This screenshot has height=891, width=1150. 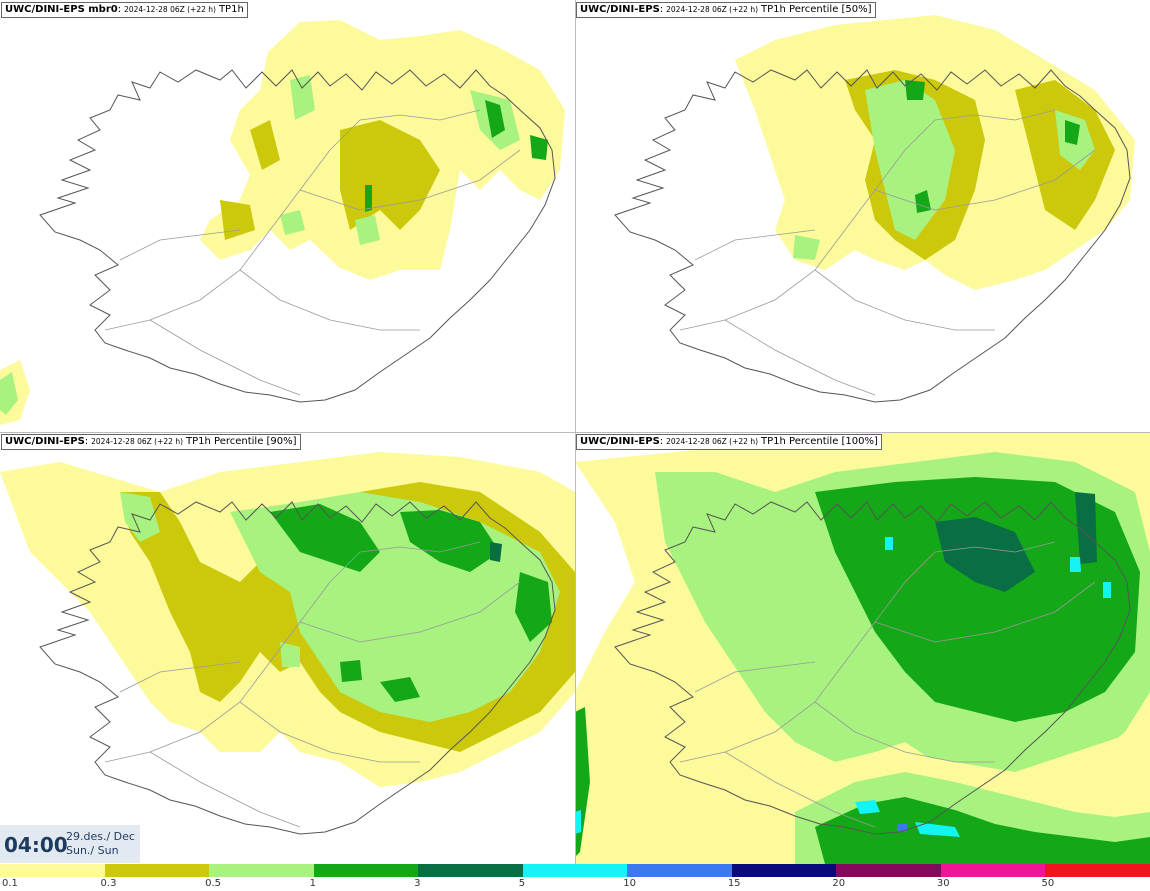 What do you see at coordinates (522, 883) in the screenshot?
I see `legend-tick-label: 5` at bounding box center [522, 883].